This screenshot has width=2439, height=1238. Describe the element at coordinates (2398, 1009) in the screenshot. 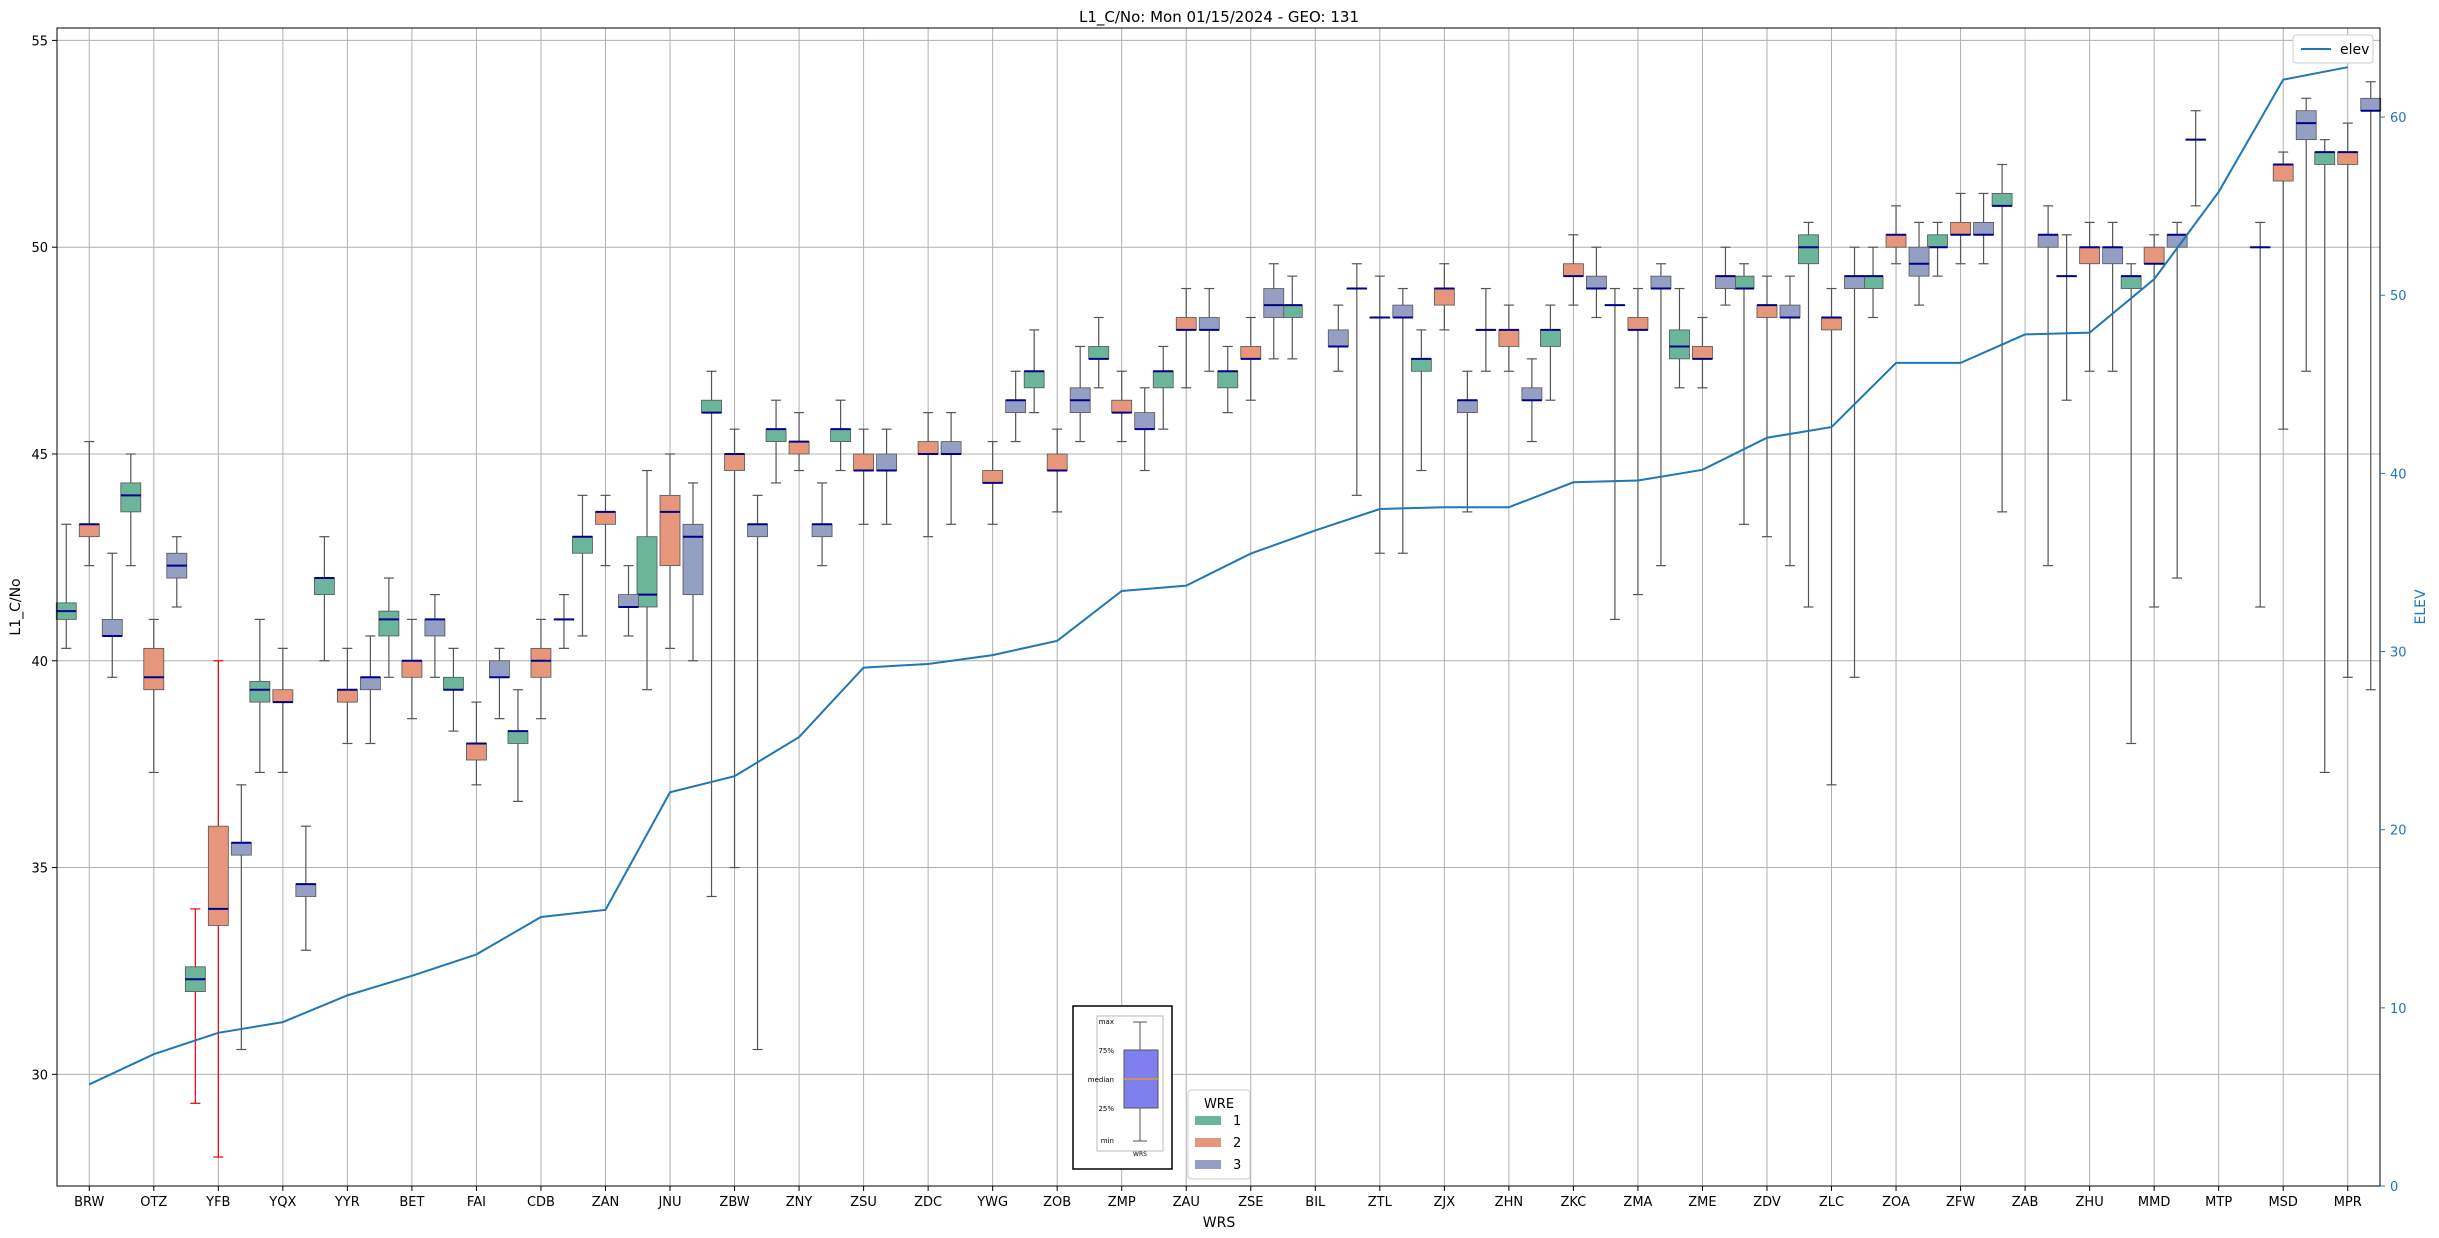

I see `y2-tick-label: 10` at that location.